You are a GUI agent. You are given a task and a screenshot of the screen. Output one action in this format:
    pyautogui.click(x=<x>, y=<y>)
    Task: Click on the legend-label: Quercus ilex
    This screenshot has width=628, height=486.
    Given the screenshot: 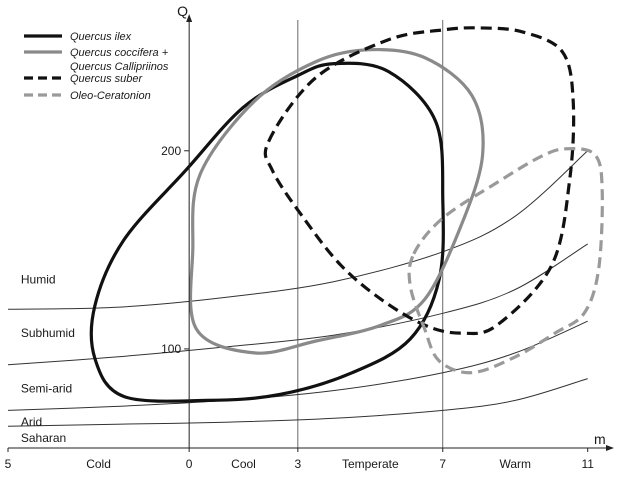 What is the action you would take?
    pyautogui.click(x=101, y=37)
    